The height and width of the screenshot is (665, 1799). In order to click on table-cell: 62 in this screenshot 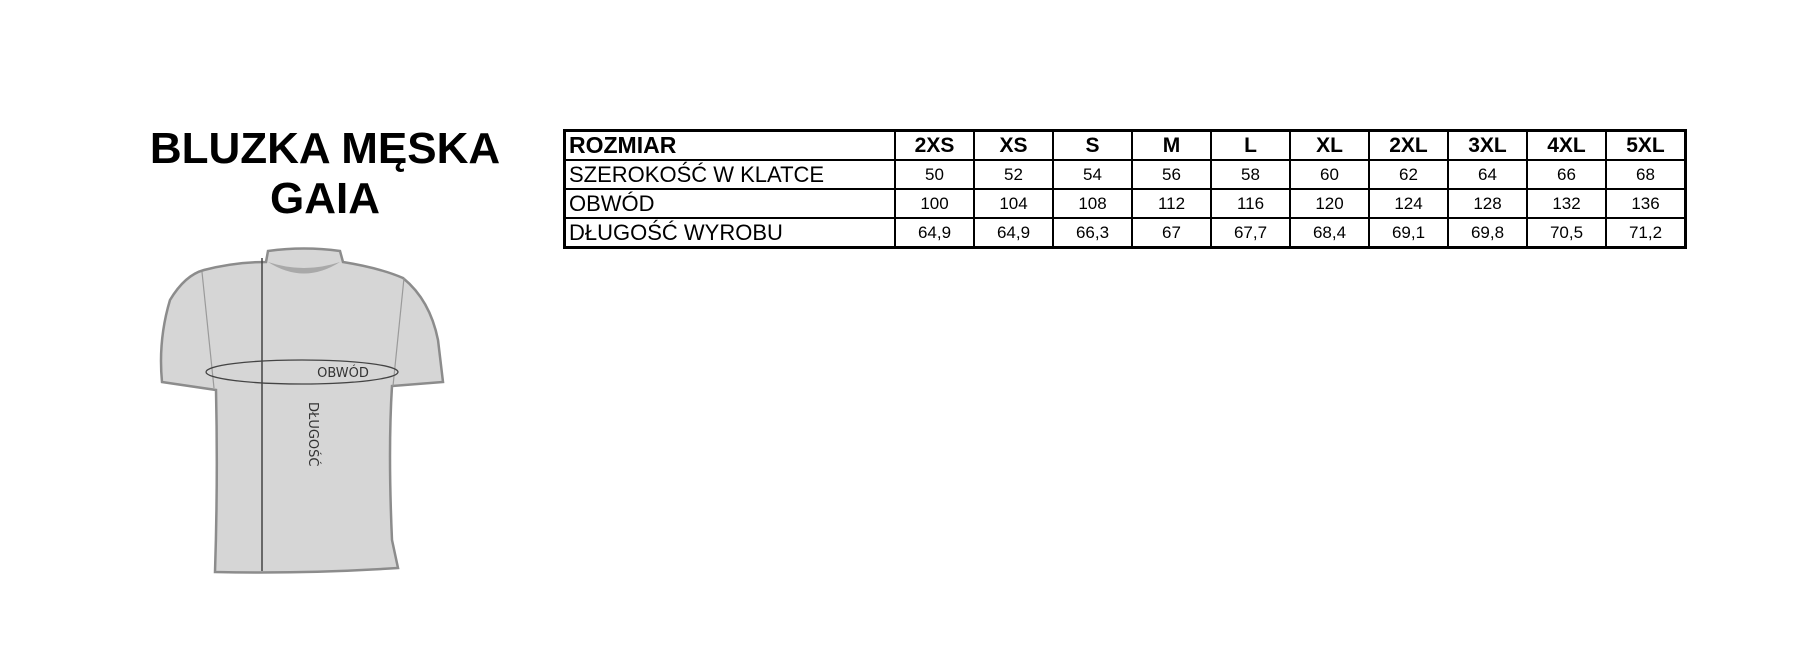, I will do `click(1408, 174)`.